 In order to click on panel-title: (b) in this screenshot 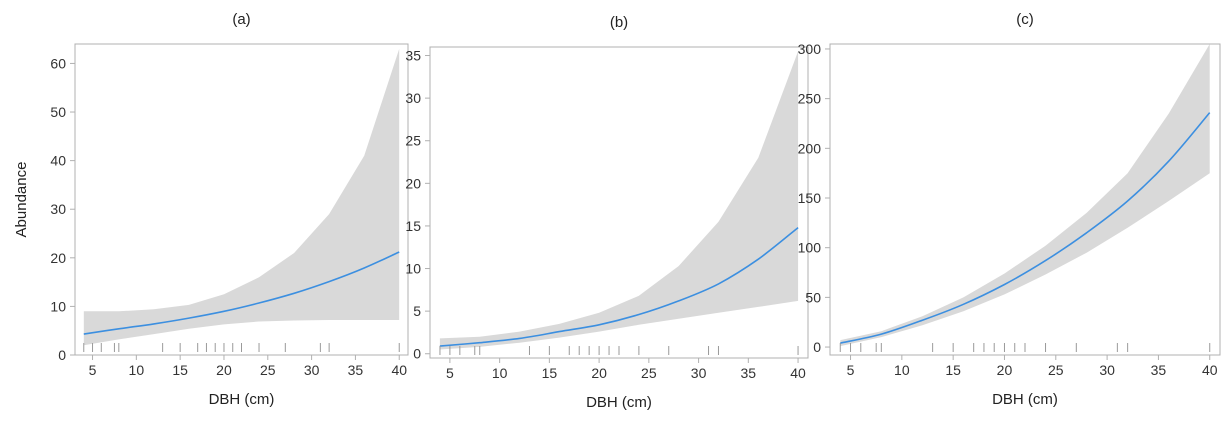, I will do `click(619, 22)`.